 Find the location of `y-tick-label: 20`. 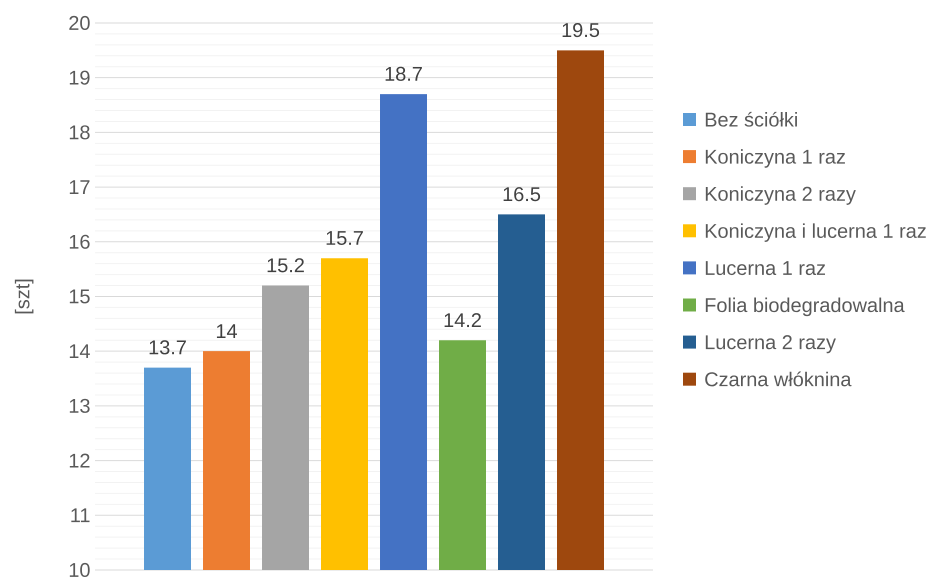

y-tick-label: 20 is located at coordinates (79, 23).